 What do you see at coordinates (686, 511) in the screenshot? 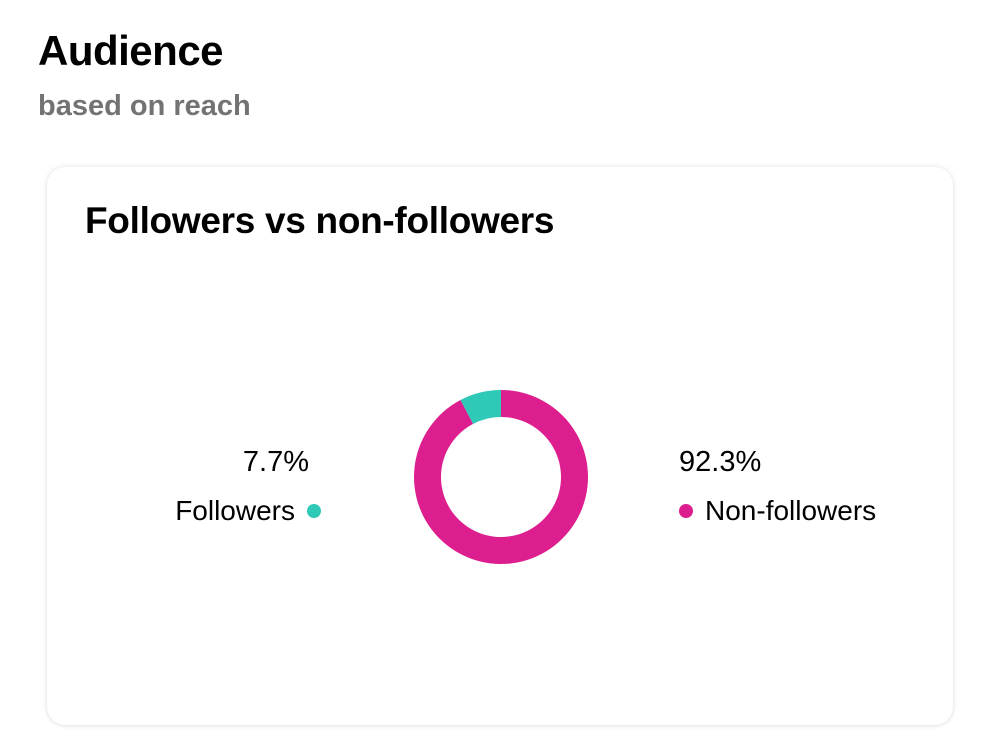
I see `non-followers-legend-dot` at bounding box center [686, 511].